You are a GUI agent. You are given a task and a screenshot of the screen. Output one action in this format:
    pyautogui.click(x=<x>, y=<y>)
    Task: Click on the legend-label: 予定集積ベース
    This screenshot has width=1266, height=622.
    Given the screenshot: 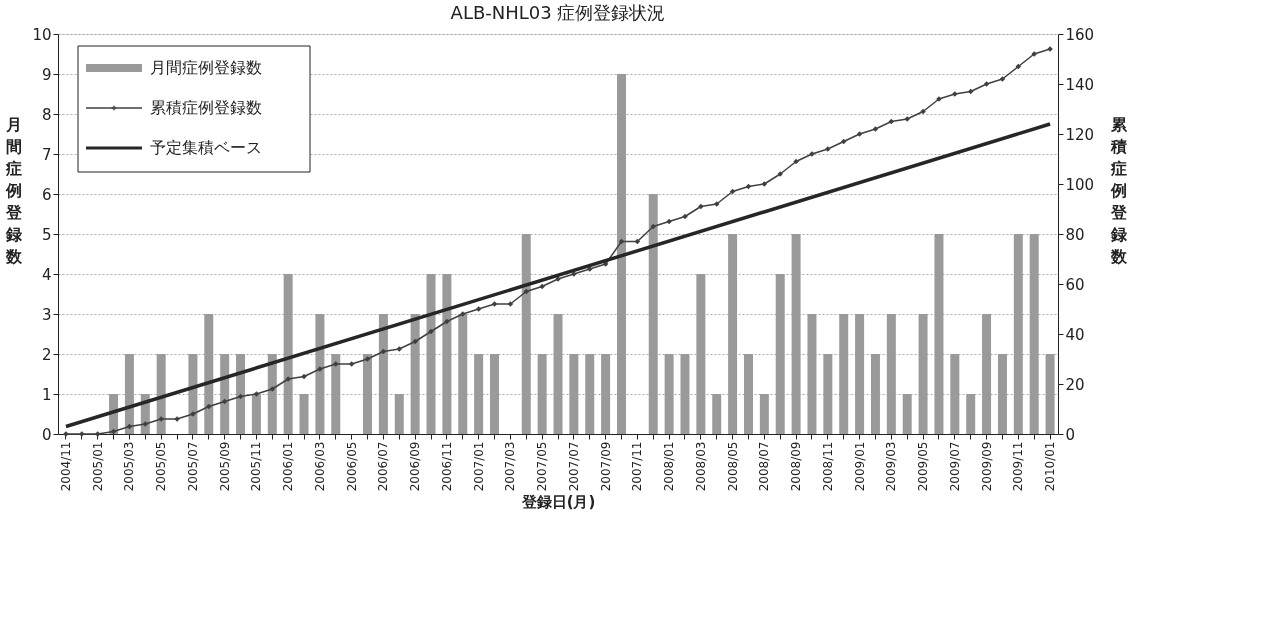 What is the action you would take?
    pyautogui.click(x=206, y=147)
    